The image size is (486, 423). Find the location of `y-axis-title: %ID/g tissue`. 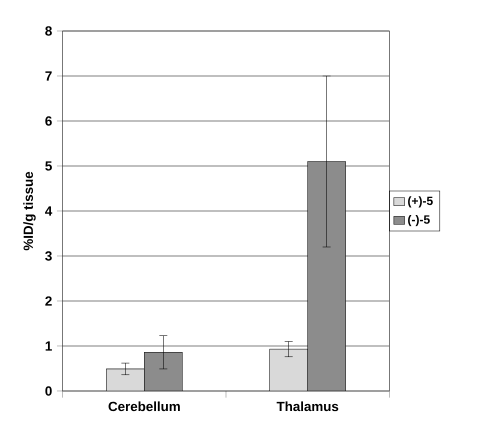

y-axis-title: %ID/g tissue is located at coordinates (29, 211).